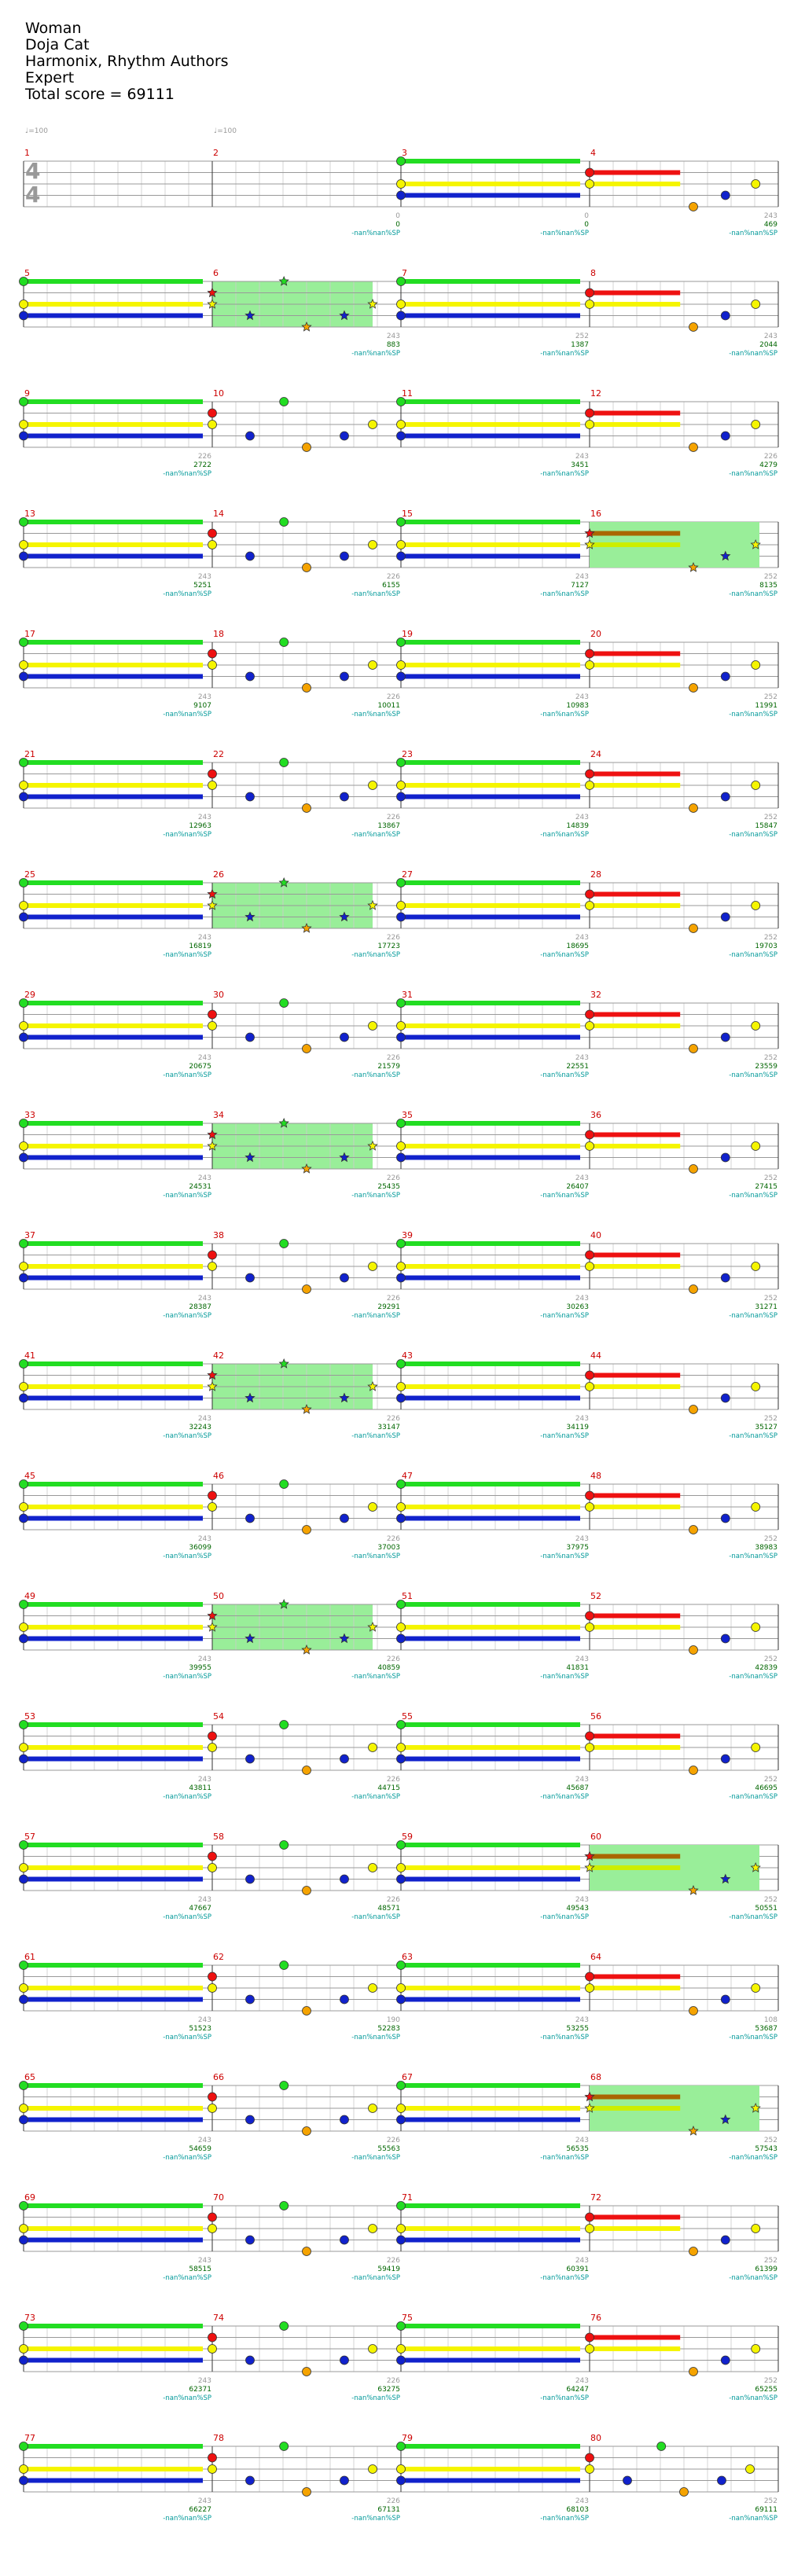  Describe the element at coordinates (407, 2197) in the screenshot. I see `measure-number: 71` at that location.